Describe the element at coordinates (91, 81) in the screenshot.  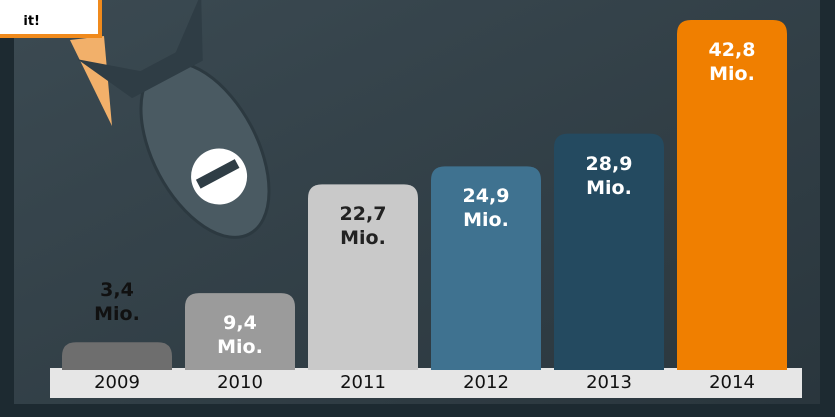
I see `callout-tail` at that location.